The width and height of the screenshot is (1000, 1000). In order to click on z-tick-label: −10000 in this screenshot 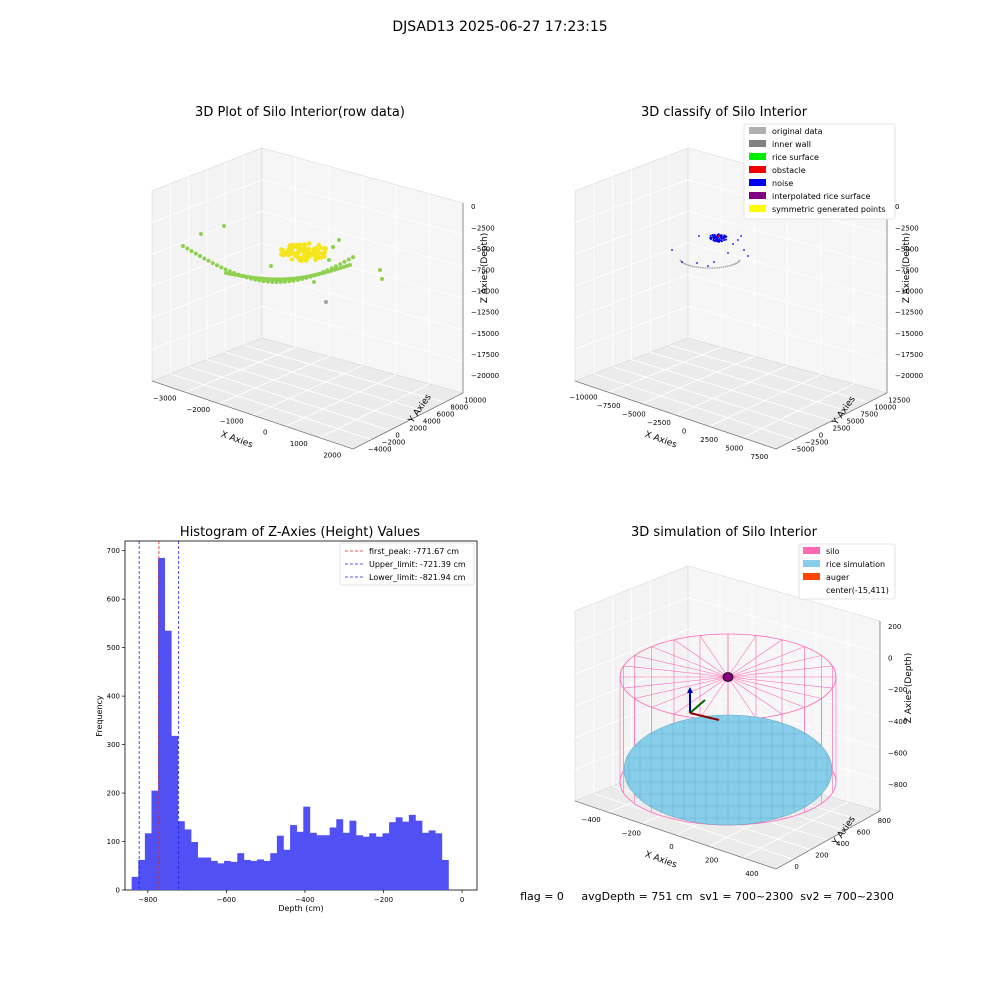, I will do `click(909, 292)`.